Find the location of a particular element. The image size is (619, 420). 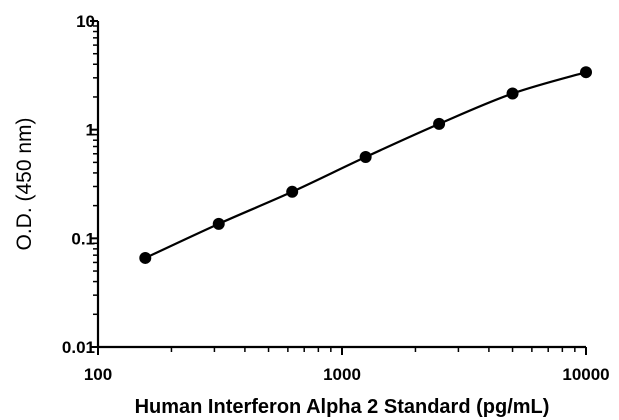

y-tick-label: 1 is located at coordinates (90, 130).